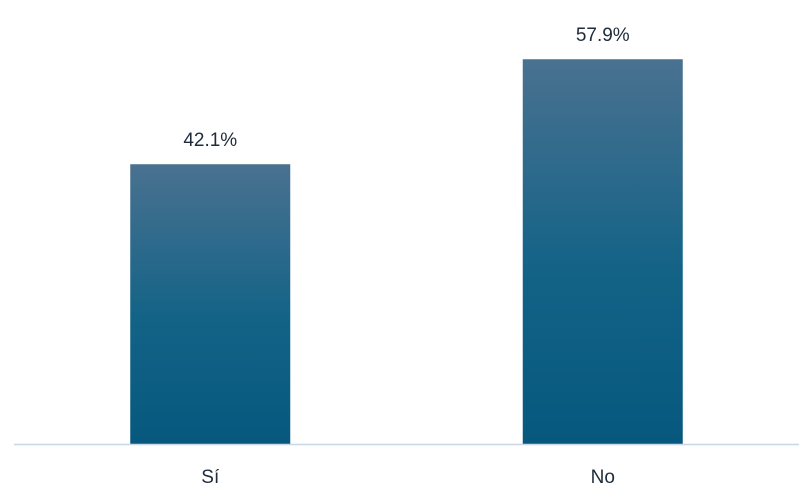 The image size is (799, 489). What do you see at coordinates (210, 477) in the screenshot?
I see `x-tick-label-1: Sí` at bounding box center [210, 477].